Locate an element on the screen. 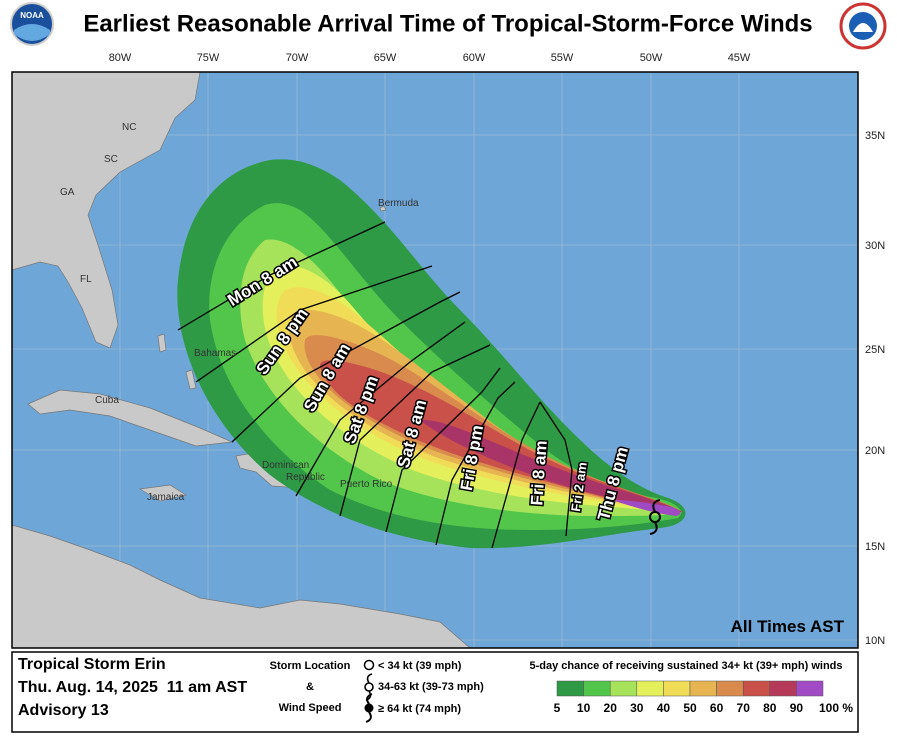 The height and width of the screenshot is (741, 897). scale-label: 30 is located at coordinates (637, 708).